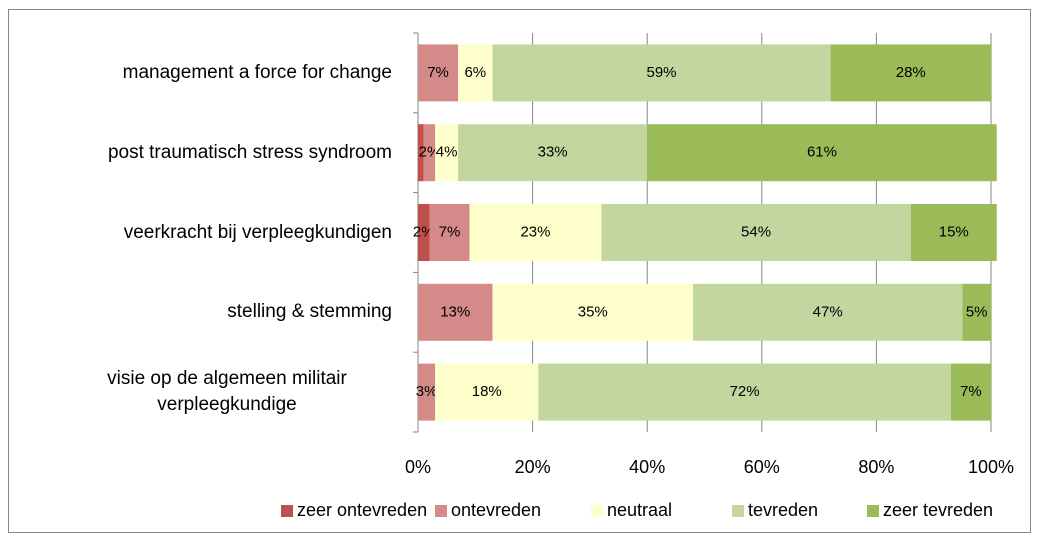 The height and width of the screenshot is (541, 1040). I want to click on data-label: 18%, so click(487, 391).